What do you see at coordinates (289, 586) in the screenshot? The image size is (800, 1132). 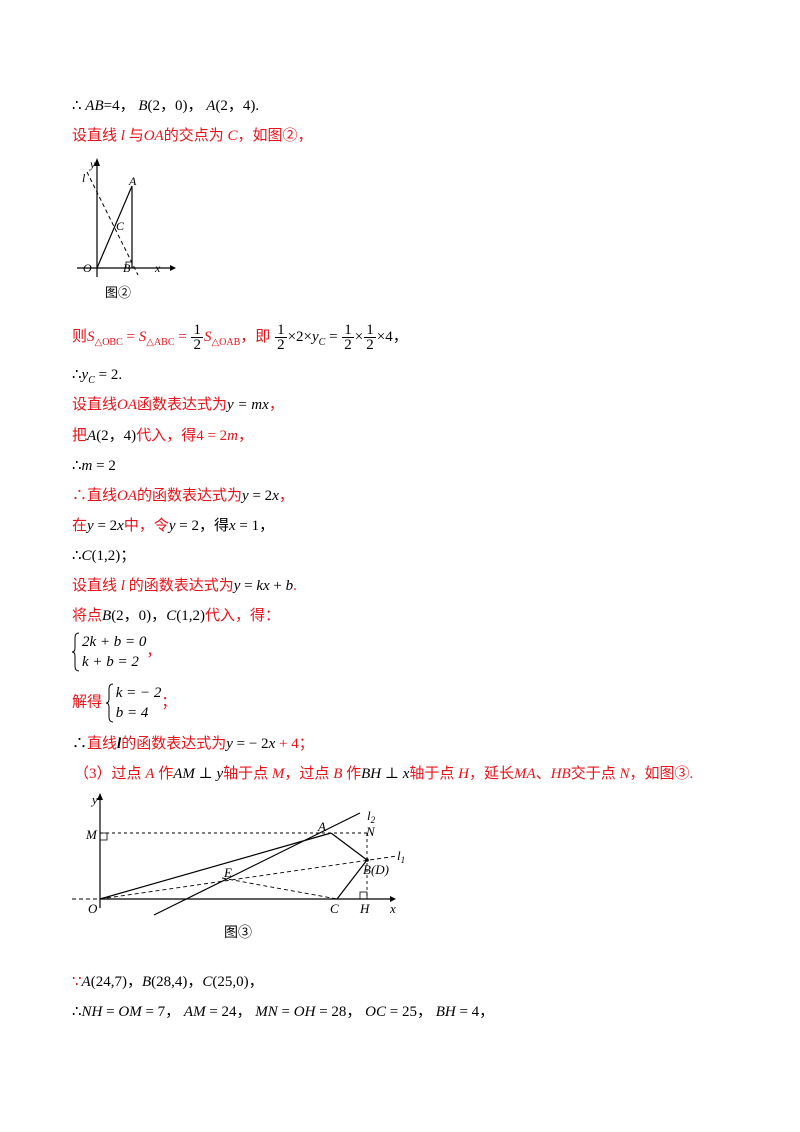 I see `text: b` at bounding box center [289, 586].